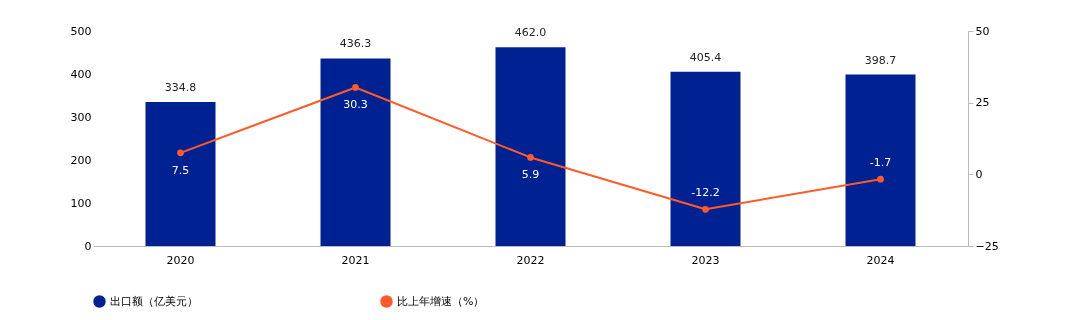  Describe the element at coordinates (180, 170) in the screenshot. I see `data-label: 7.5` at that location.